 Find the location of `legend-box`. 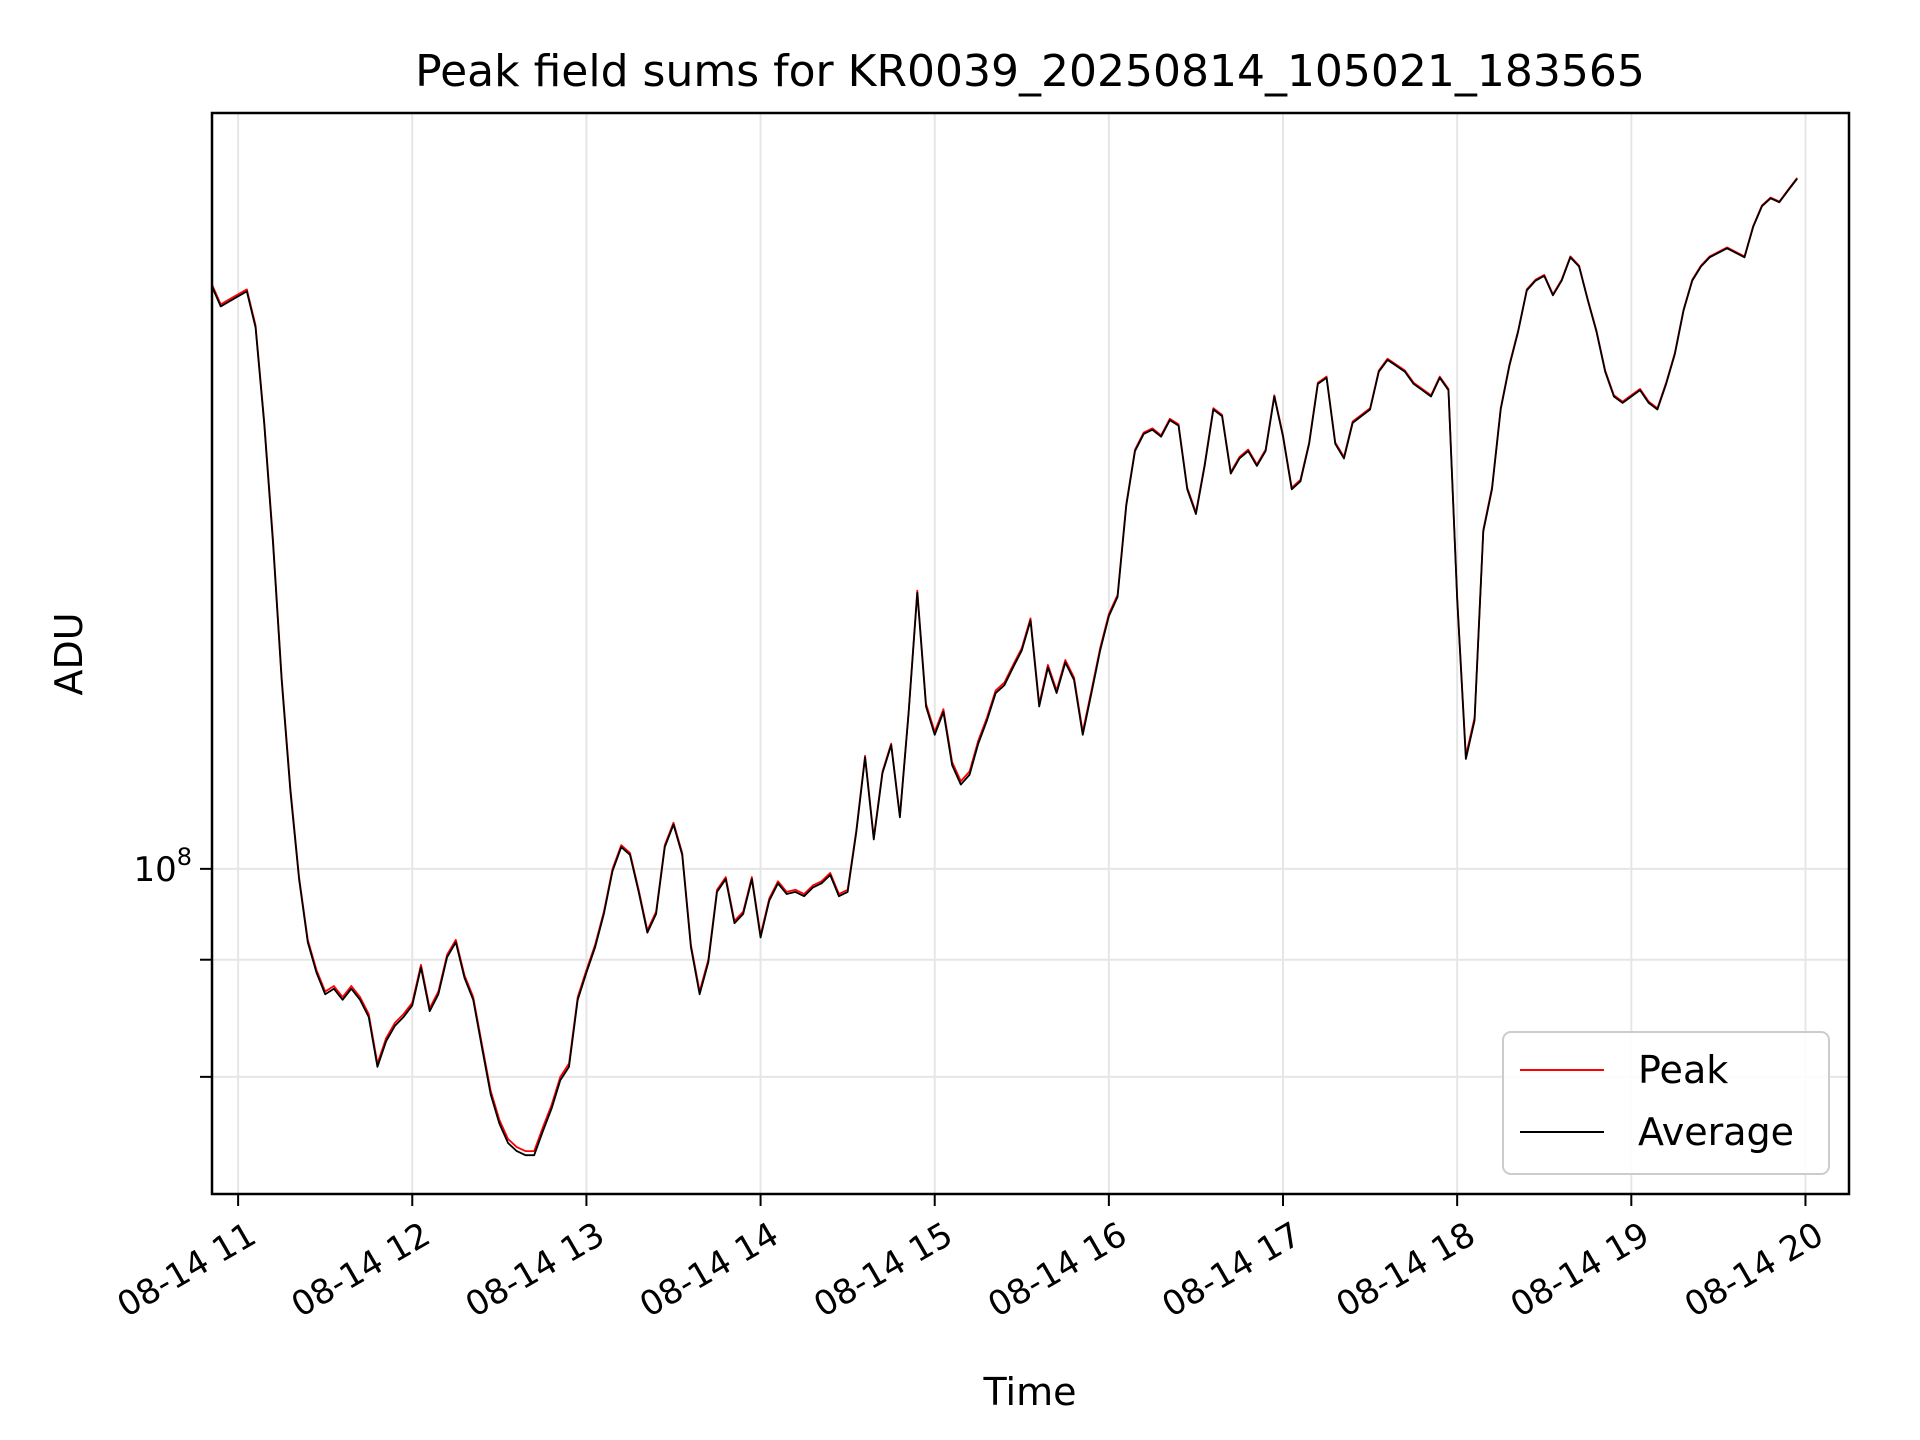

legend-box is located at coordinates (1666, 1103).